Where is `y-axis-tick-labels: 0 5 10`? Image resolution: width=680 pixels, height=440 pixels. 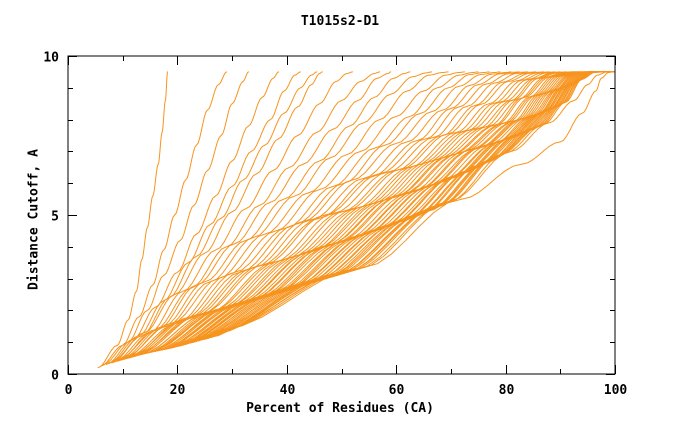 y-axis-tick-labels: 0 5 10 is located at coordinates (51, 217).